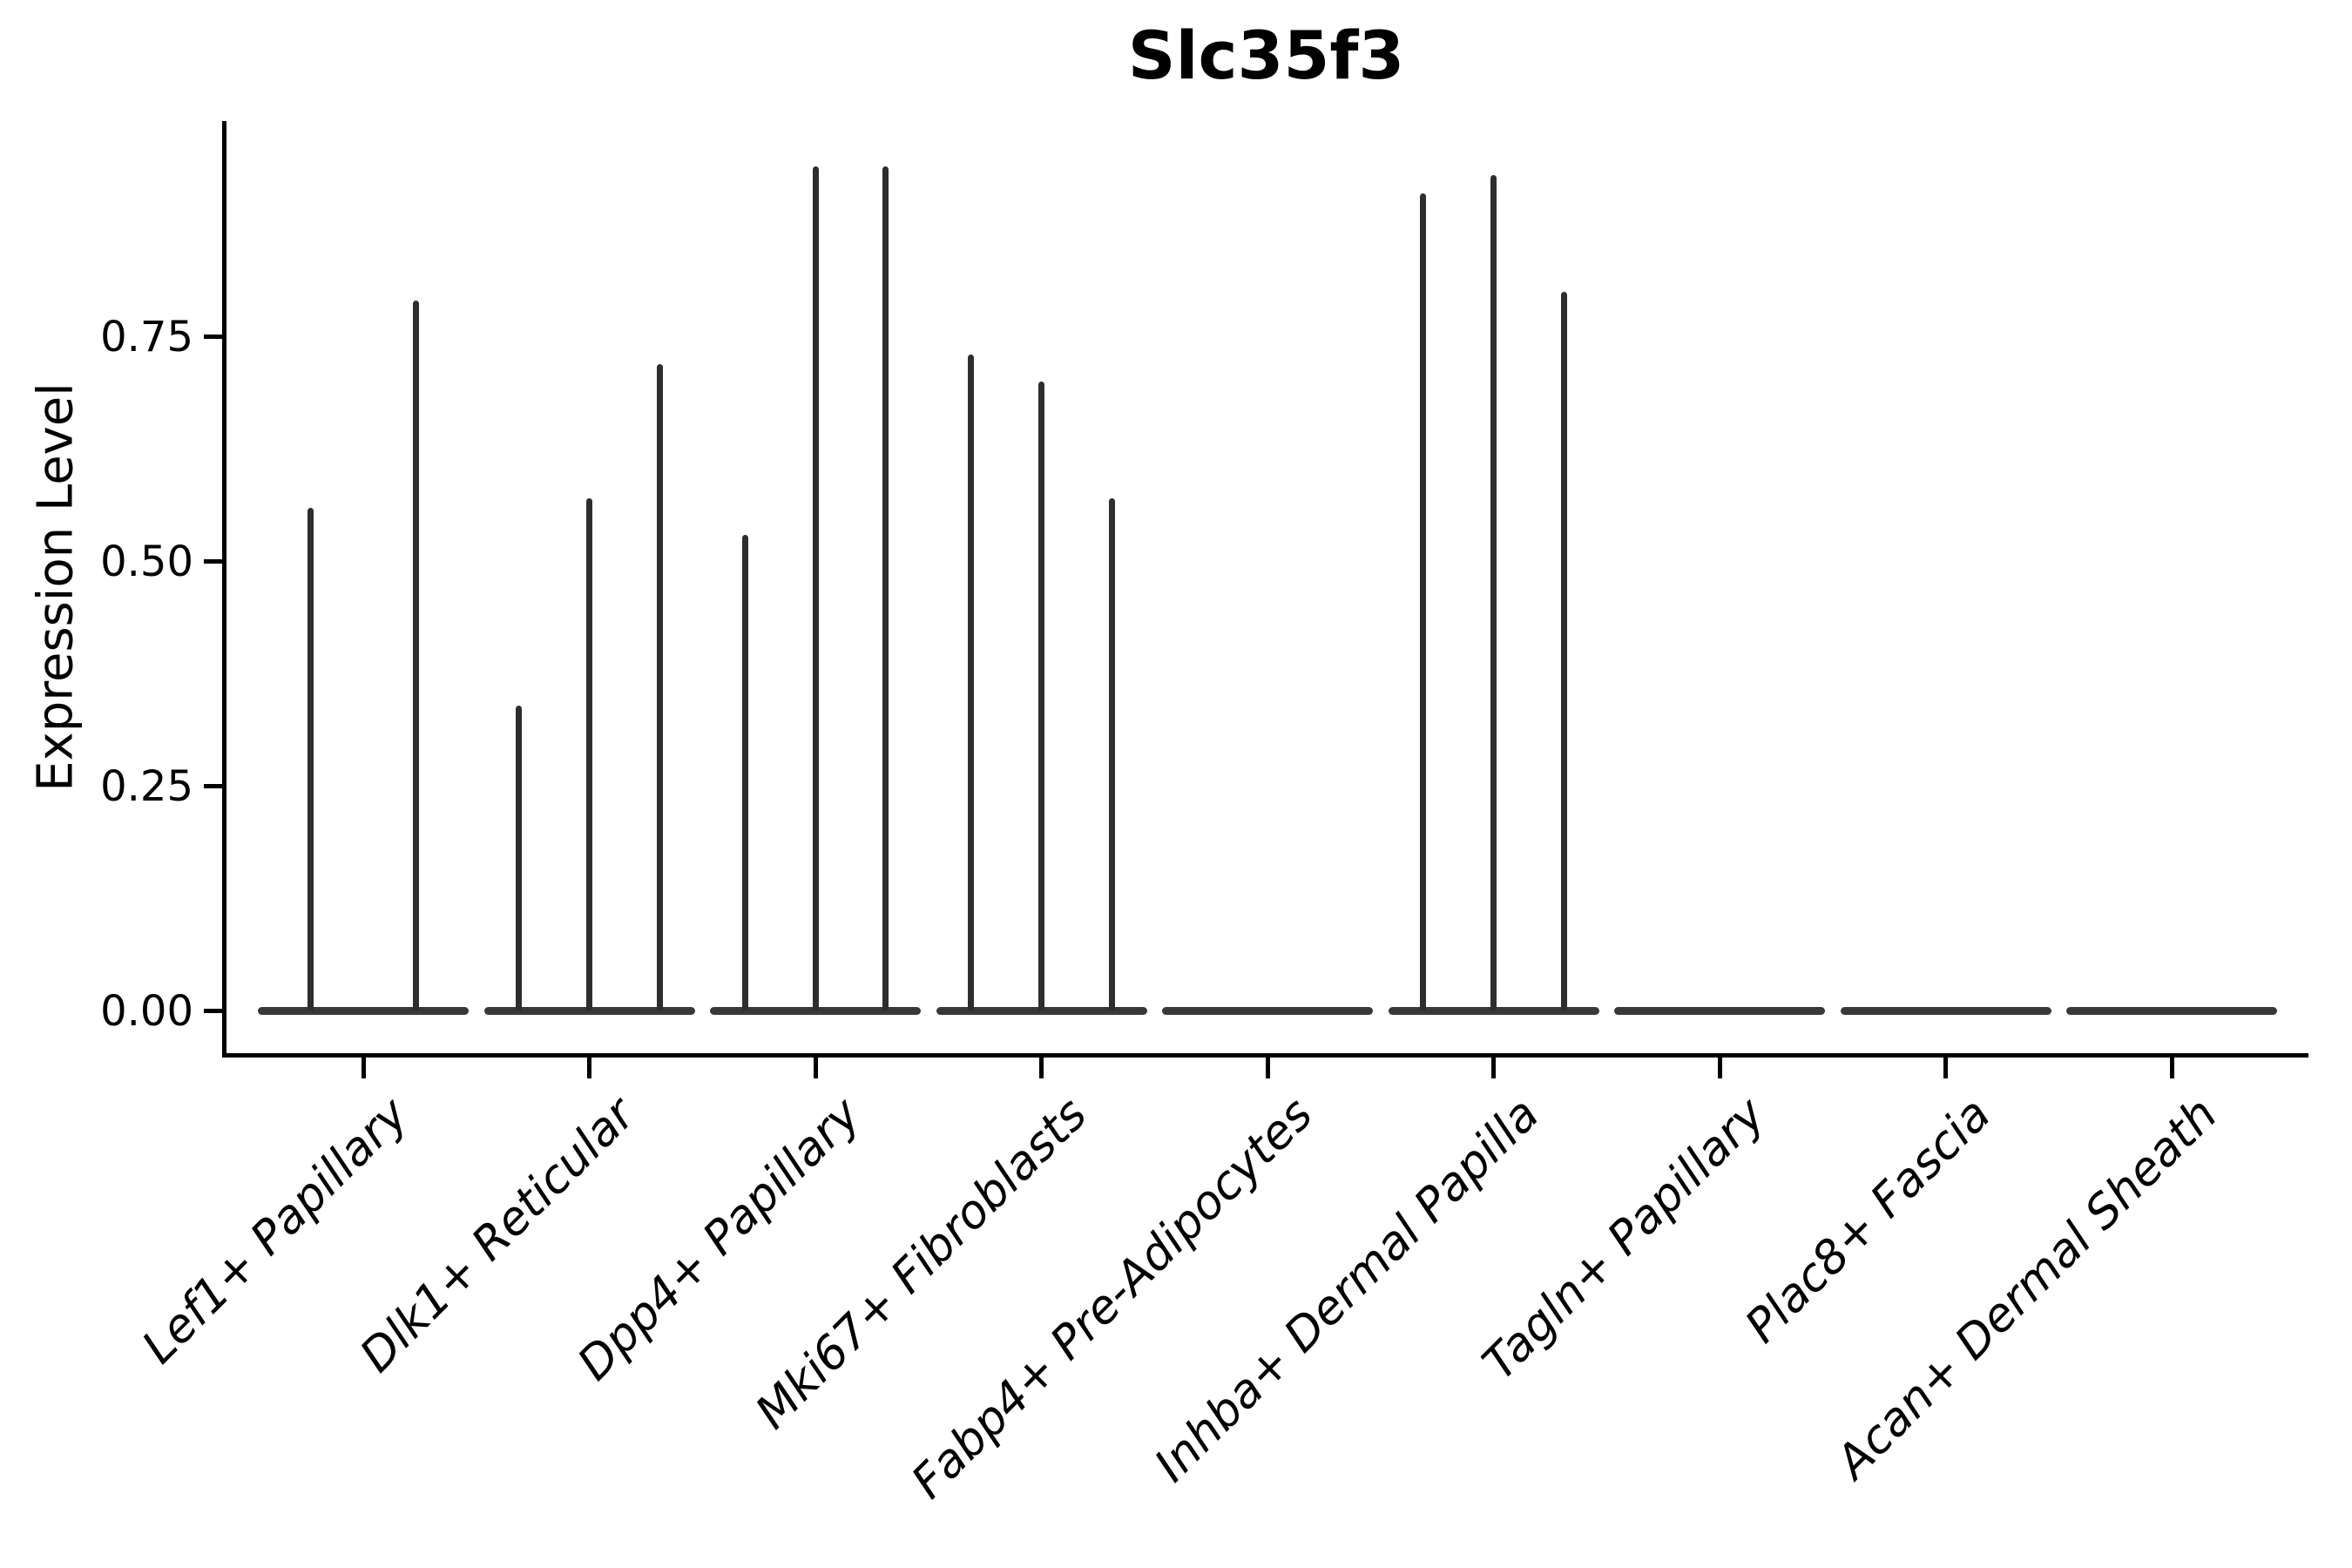 The height and width of the screenshot is (1568, 2352). Describe the element at coordinates (146, 337) in the screenshot. I see `y-tick-label: 0.75` at that location.